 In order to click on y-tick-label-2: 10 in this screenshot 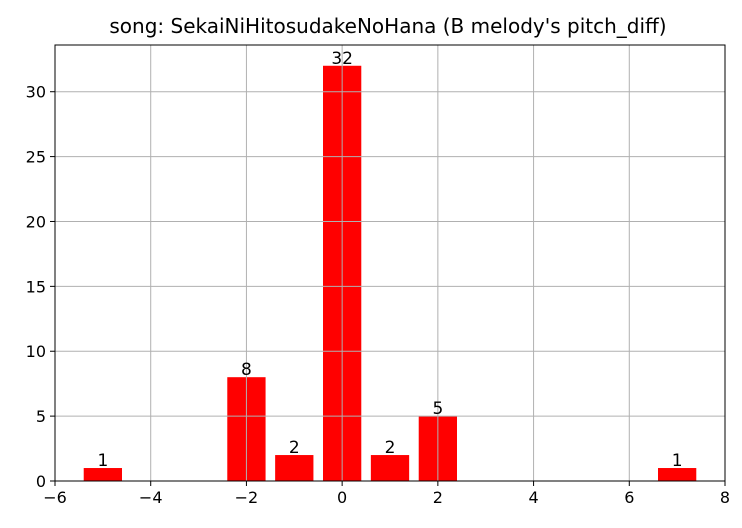, I will do `click(36, 351)`.